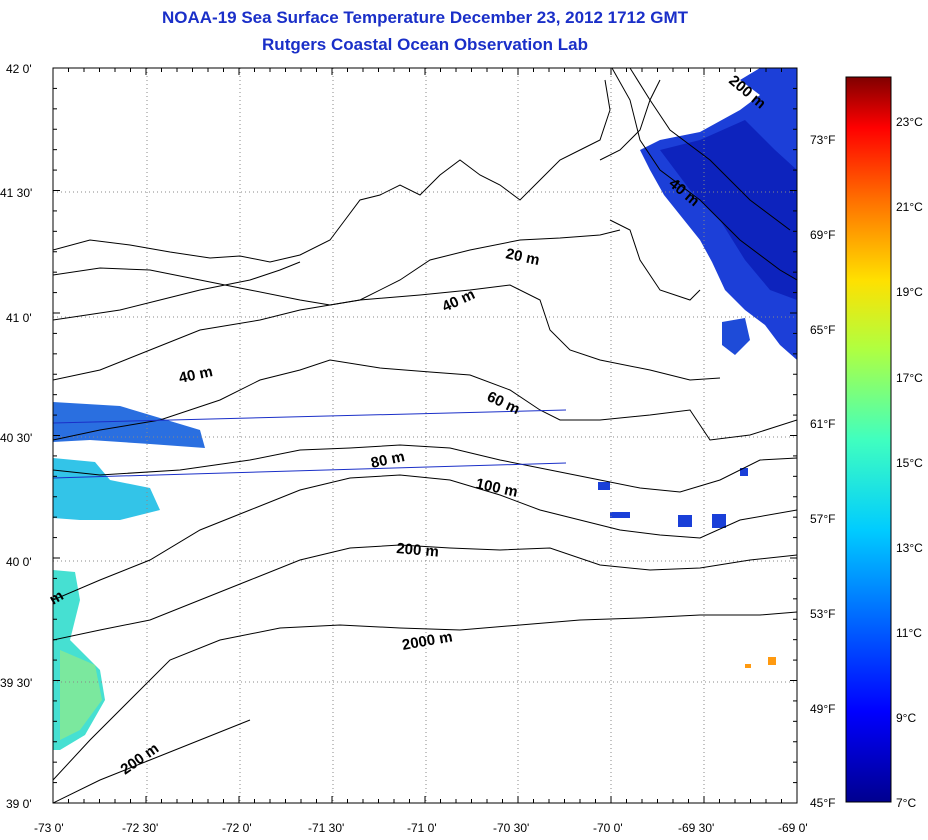 Image resolution: width=928 pixels, height=840 pixels. Describe the element at coordinates (503, 403) in the screenshot. I see `contour-label-60m: 60 m` at that location.